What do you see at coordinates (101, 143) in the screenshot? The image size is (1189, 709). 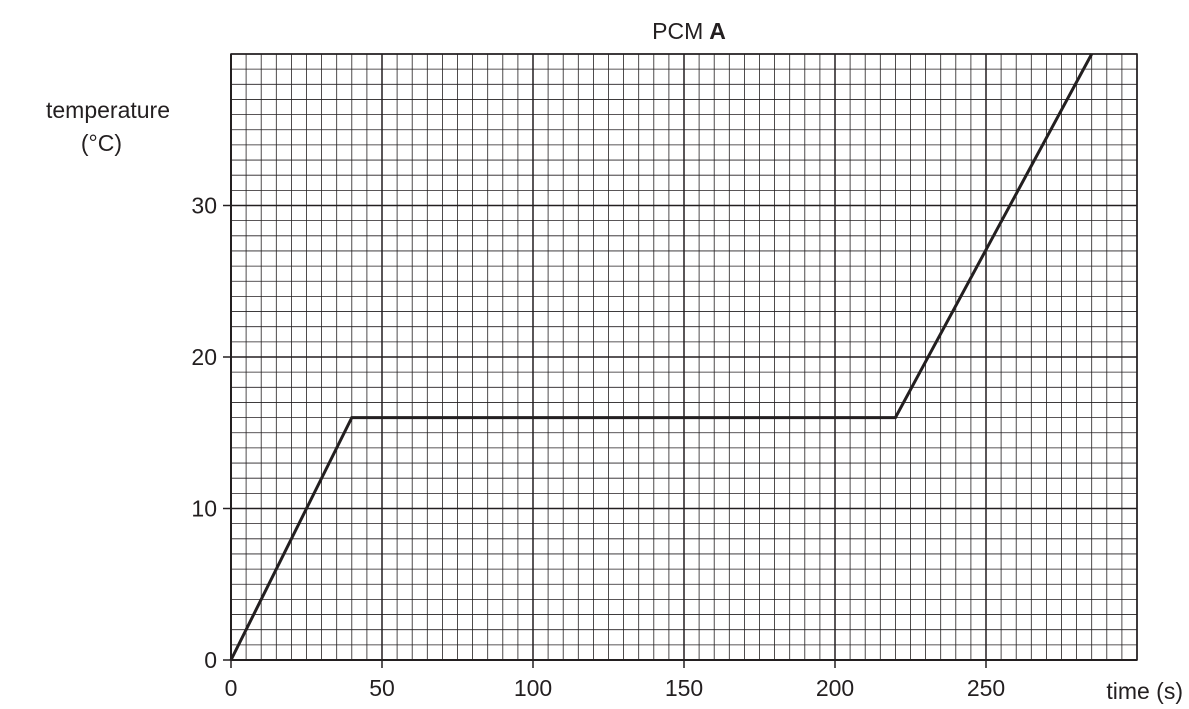 I see `y-axis-label-line2: (°C)` at bounding box center [101, 143].